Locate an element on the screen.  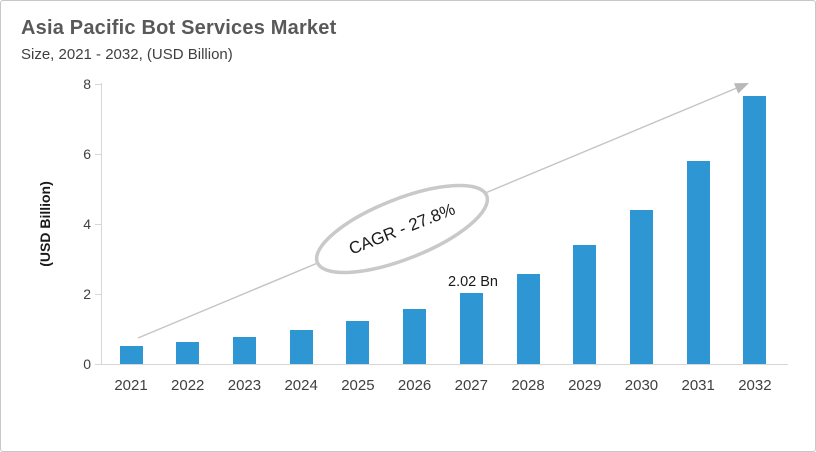
y-tick-label-8: 8 is located at coordinates (87, 84).